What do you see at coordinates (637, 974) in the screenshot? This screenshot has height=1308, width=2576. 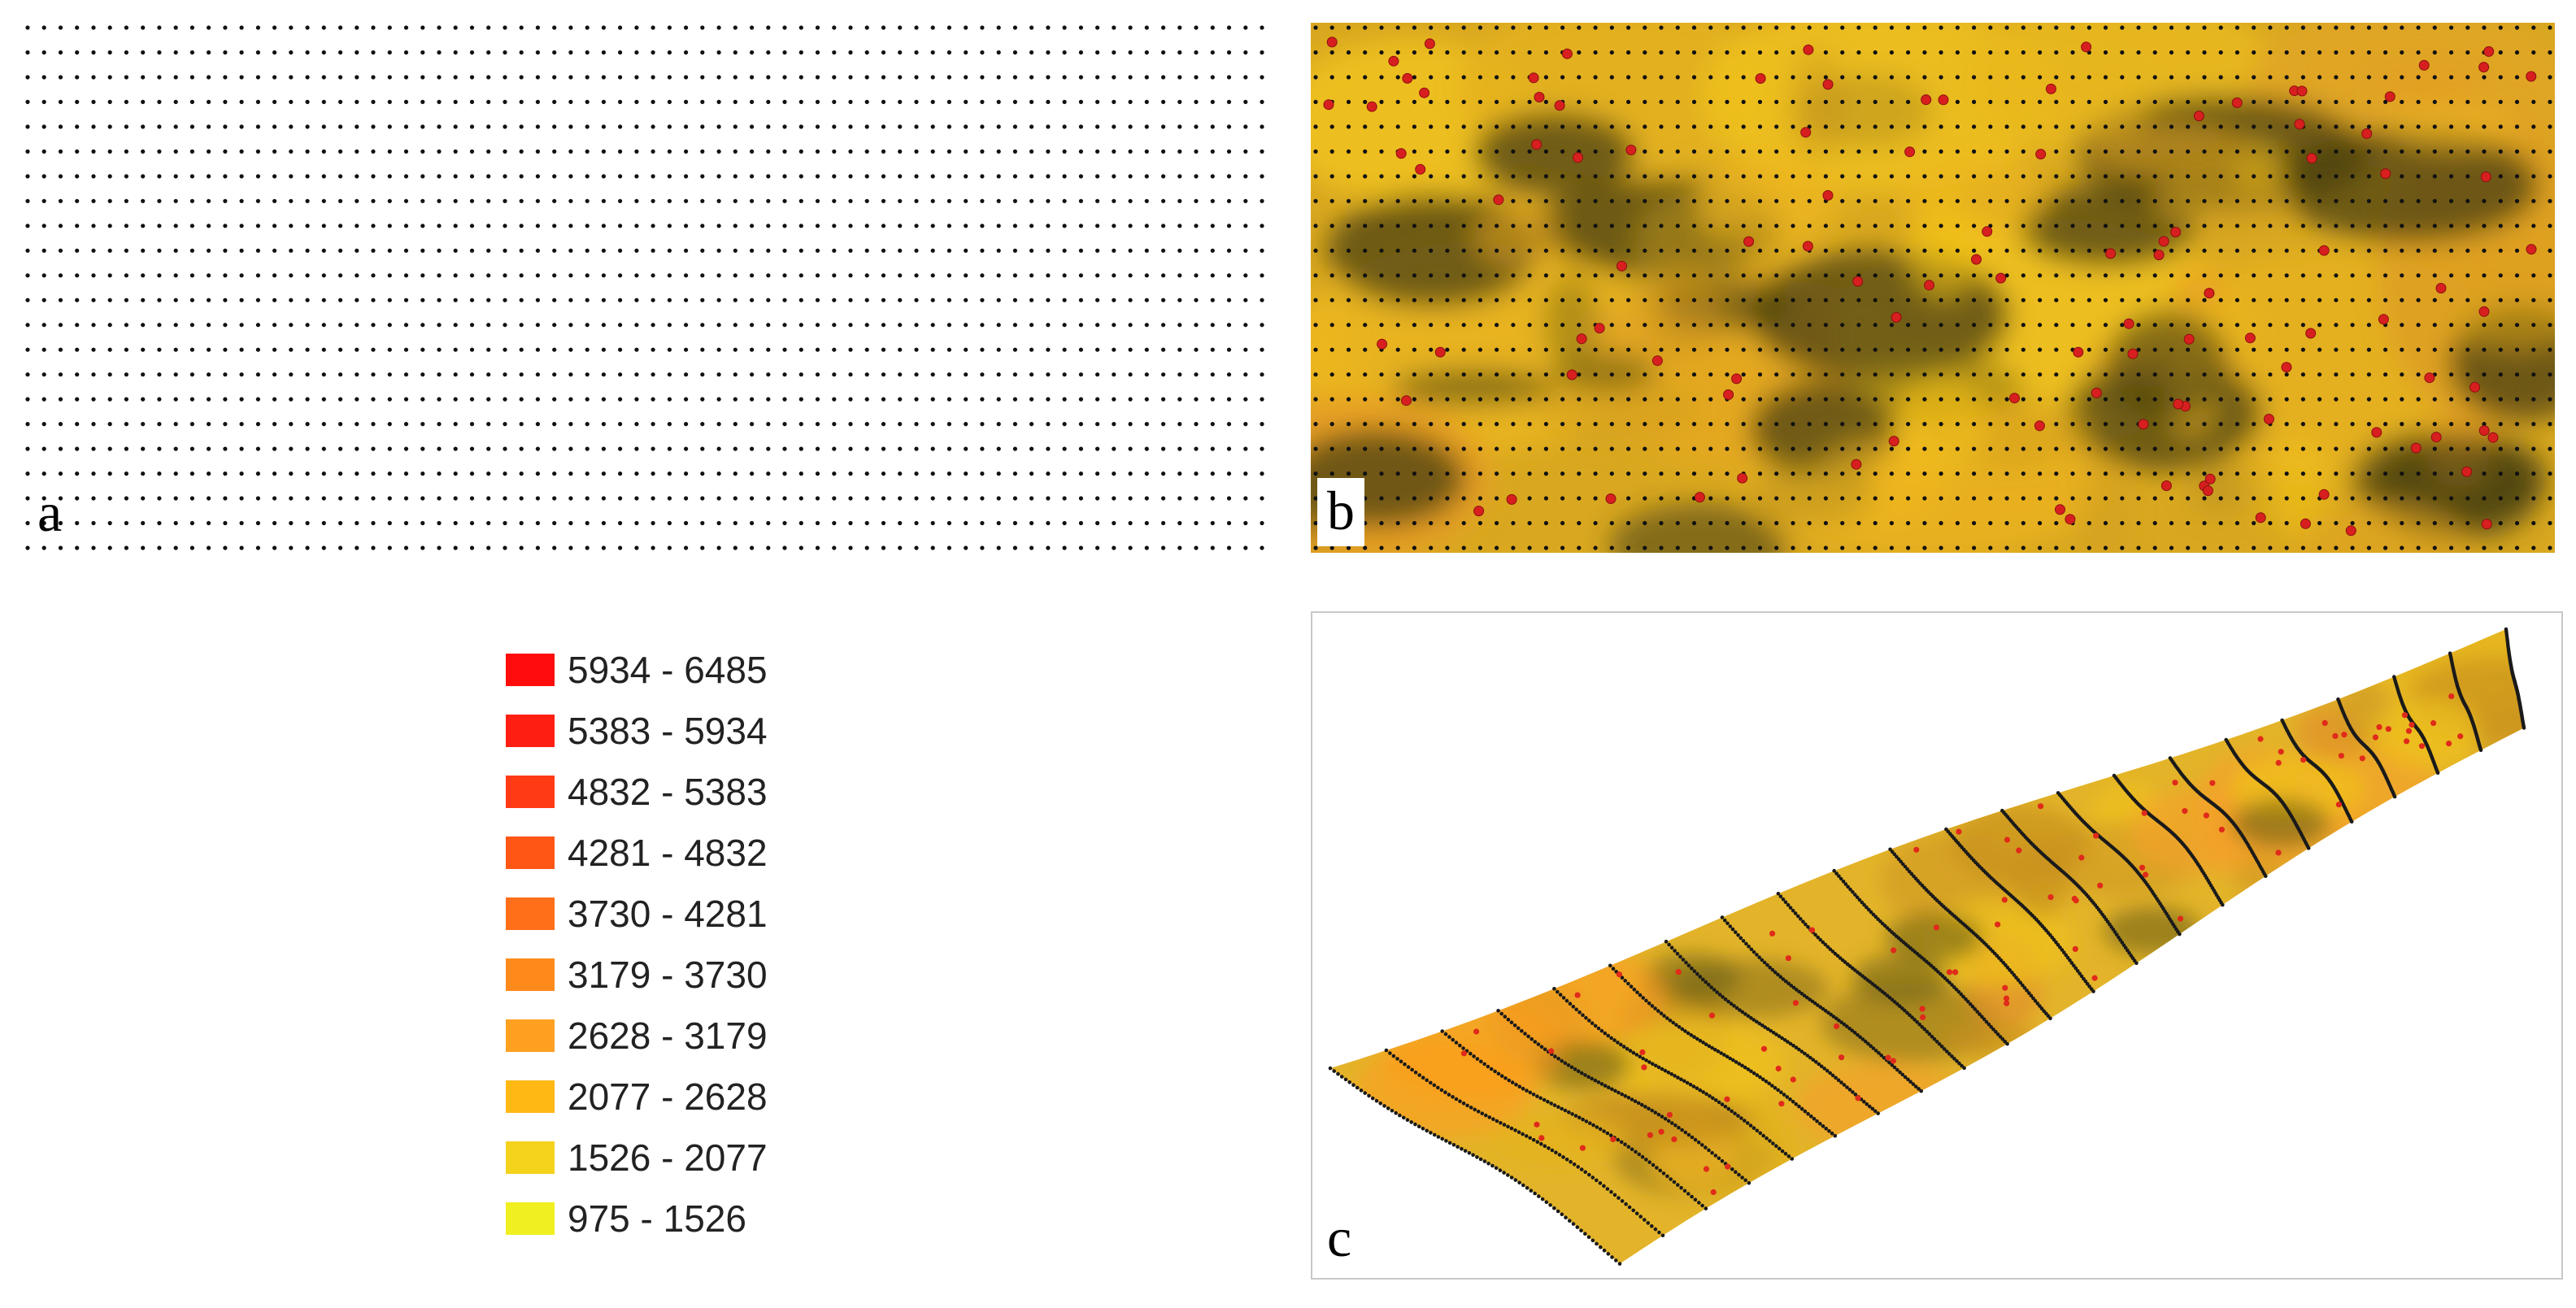 I see `legend-item: 3179 - 3730` at bounding box center [637, 974].